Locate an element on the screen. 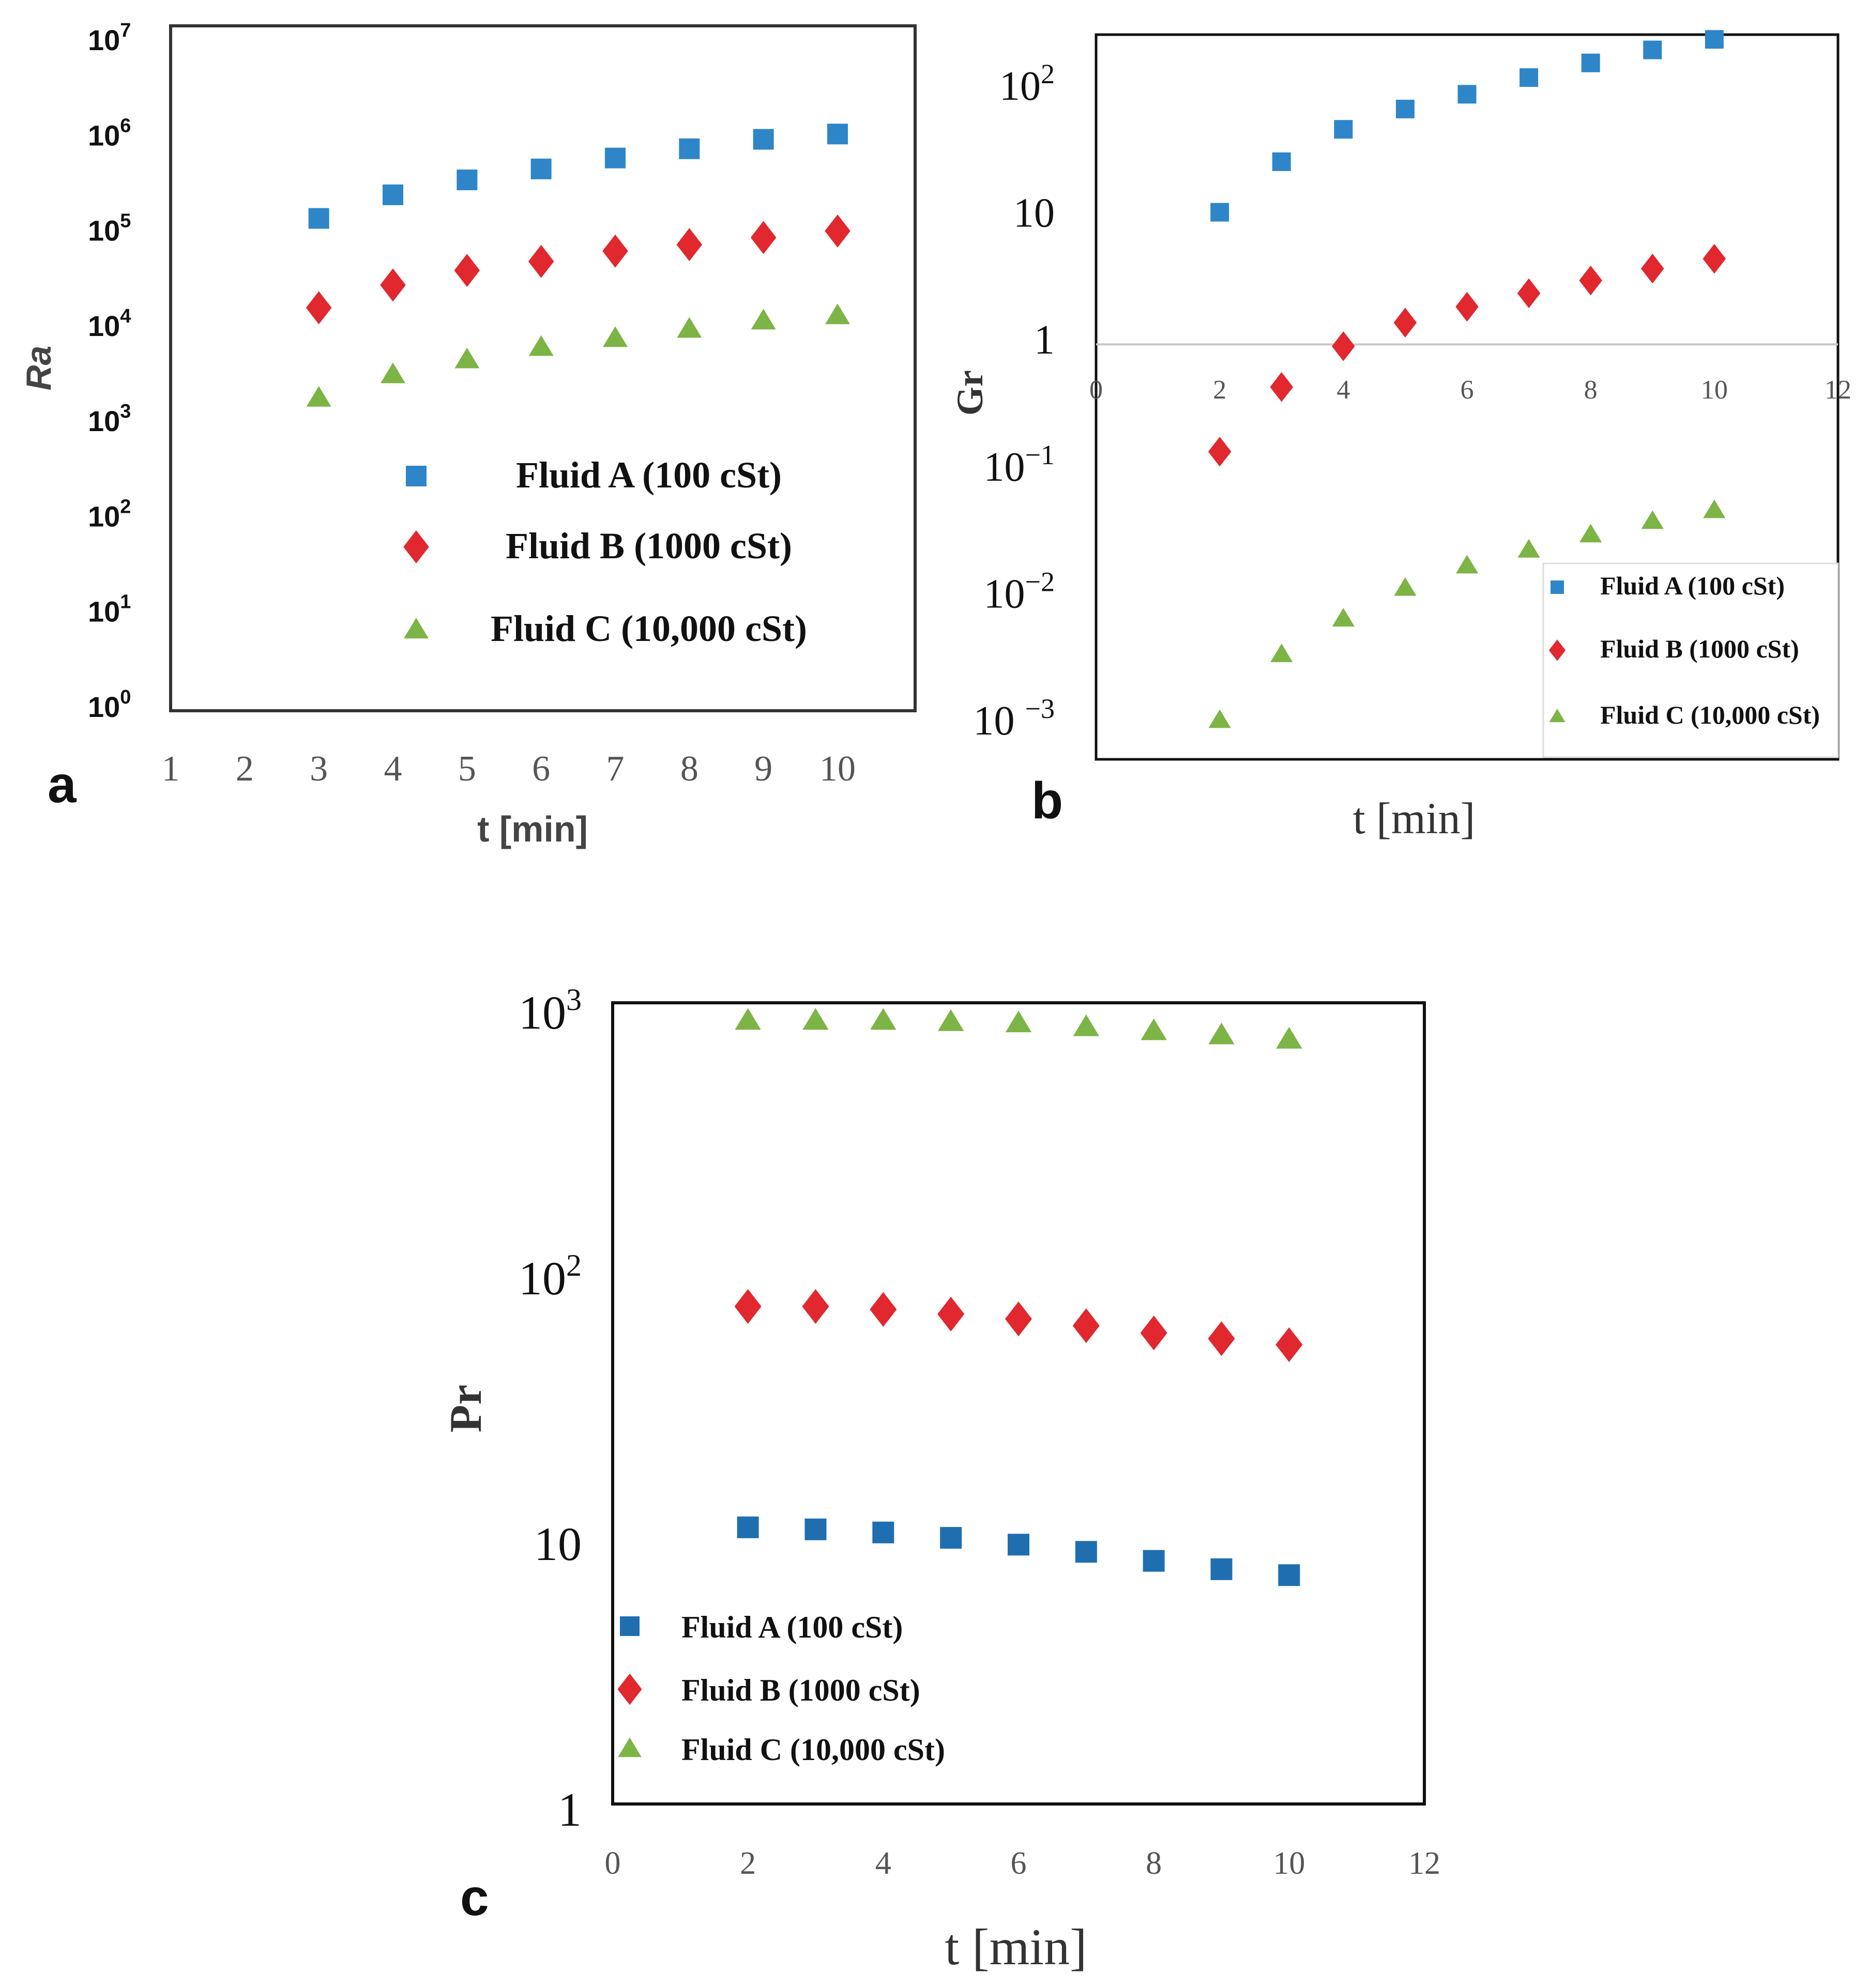  y-tick-exponent: 0 is located at coordinates (126, 697).